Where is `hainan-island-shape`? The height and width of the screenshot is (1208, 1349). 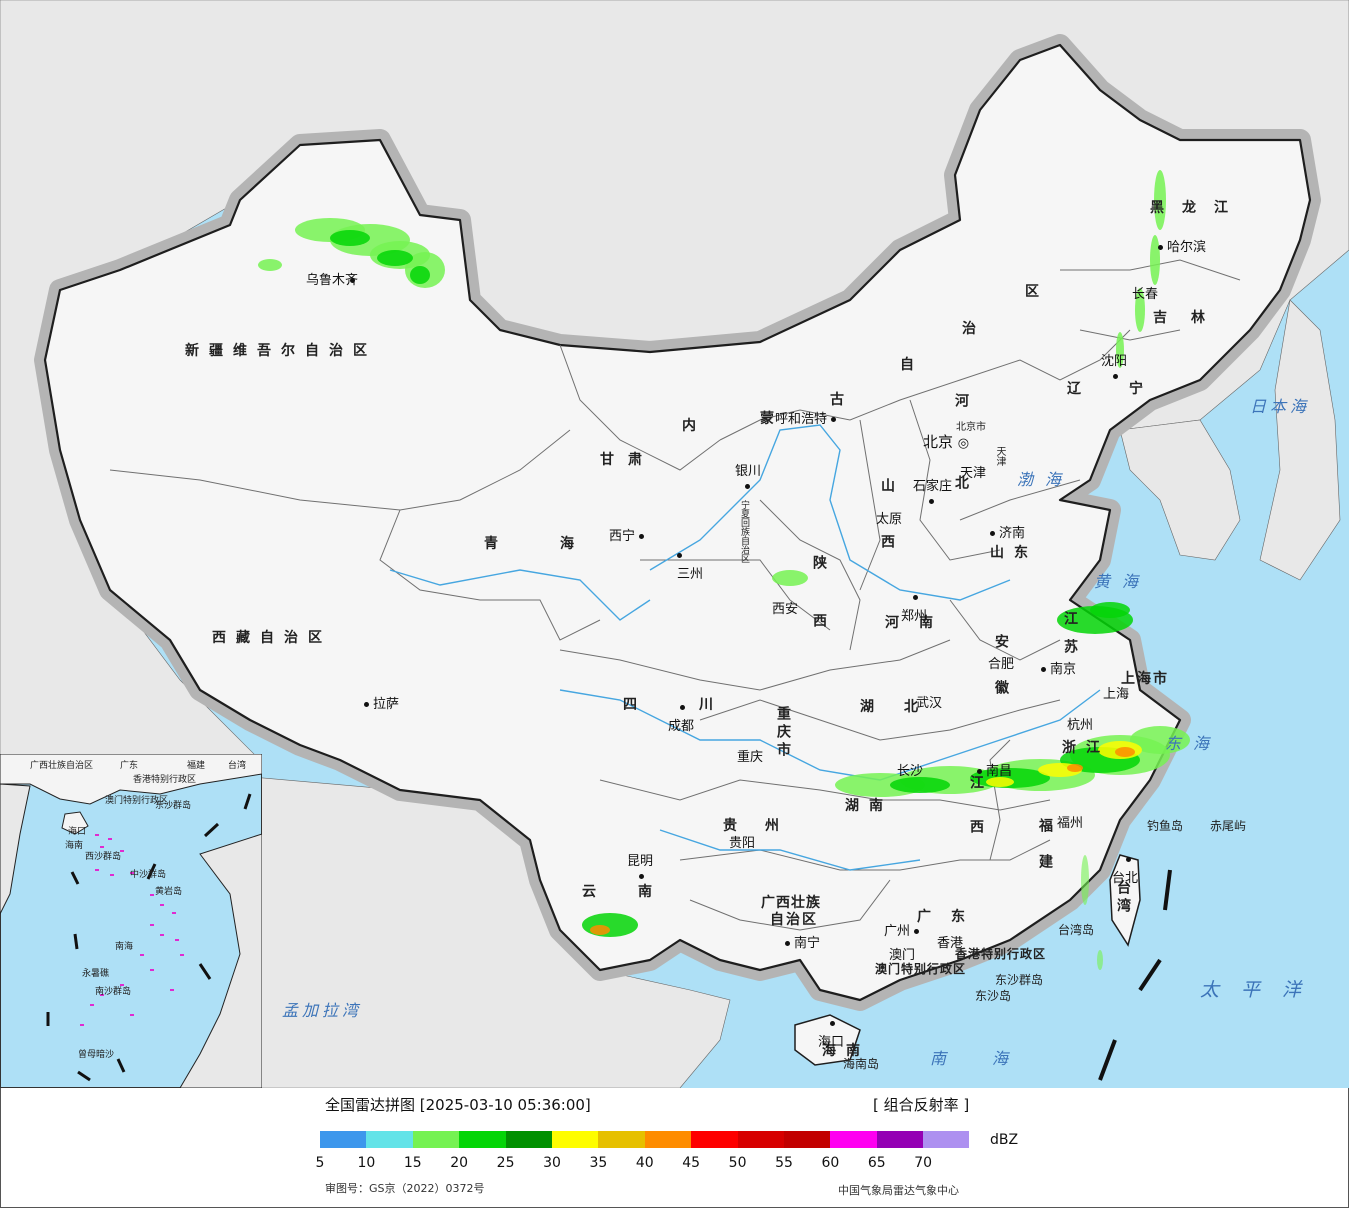 hainan-island-shape is located at coordinates (827, 1040).